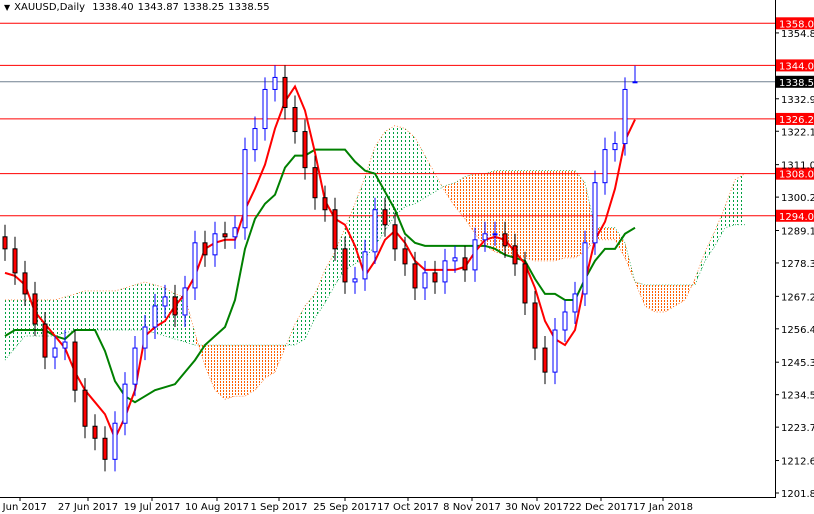 The image size is (814, 514). I want to click on current-price-label: 1338.55, so click(796, 83).